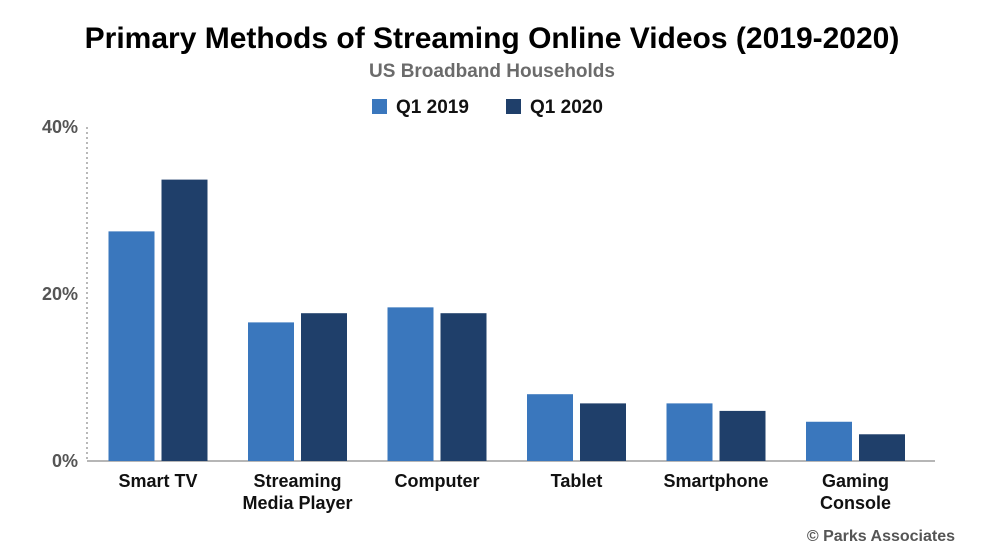 The height and width of the screenshot is (554, 1000). What do you see at coordinates (855, 481) in the screenshot?
I see `category-label: Gaming` at bounding box center [855, 481].